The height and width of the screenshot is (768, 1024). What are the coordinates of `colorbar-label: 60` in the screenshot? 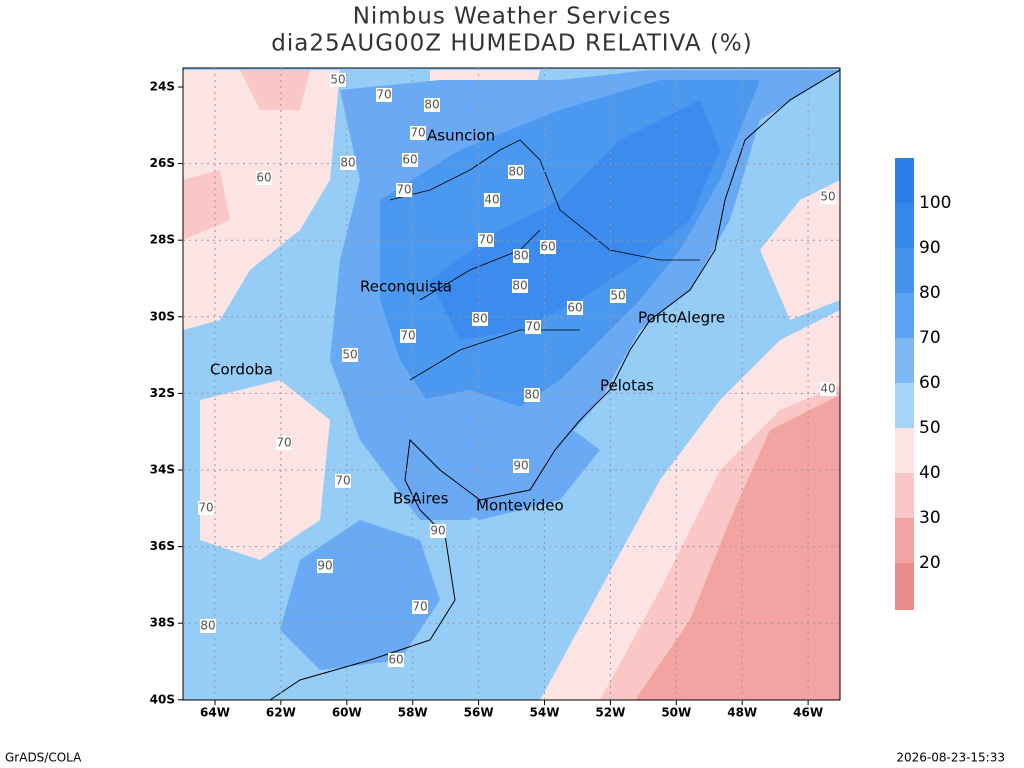 It's located at (930, 383).